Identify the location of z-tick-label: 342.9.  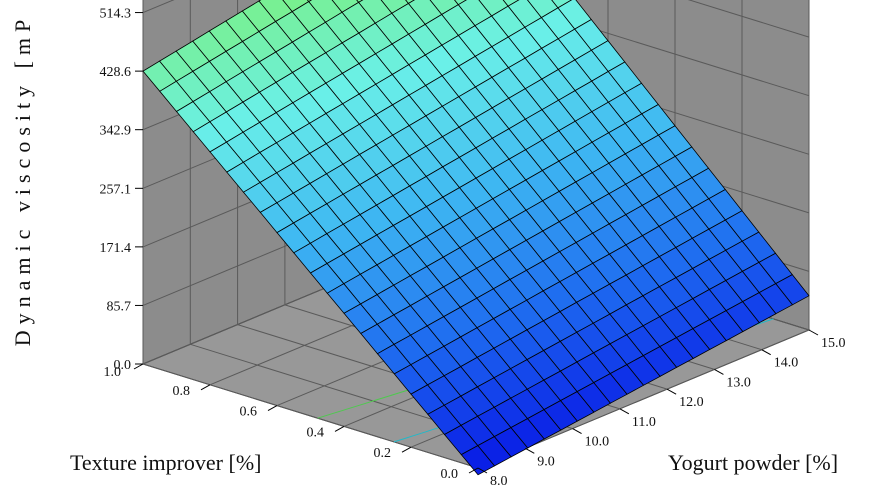
(116, 131).